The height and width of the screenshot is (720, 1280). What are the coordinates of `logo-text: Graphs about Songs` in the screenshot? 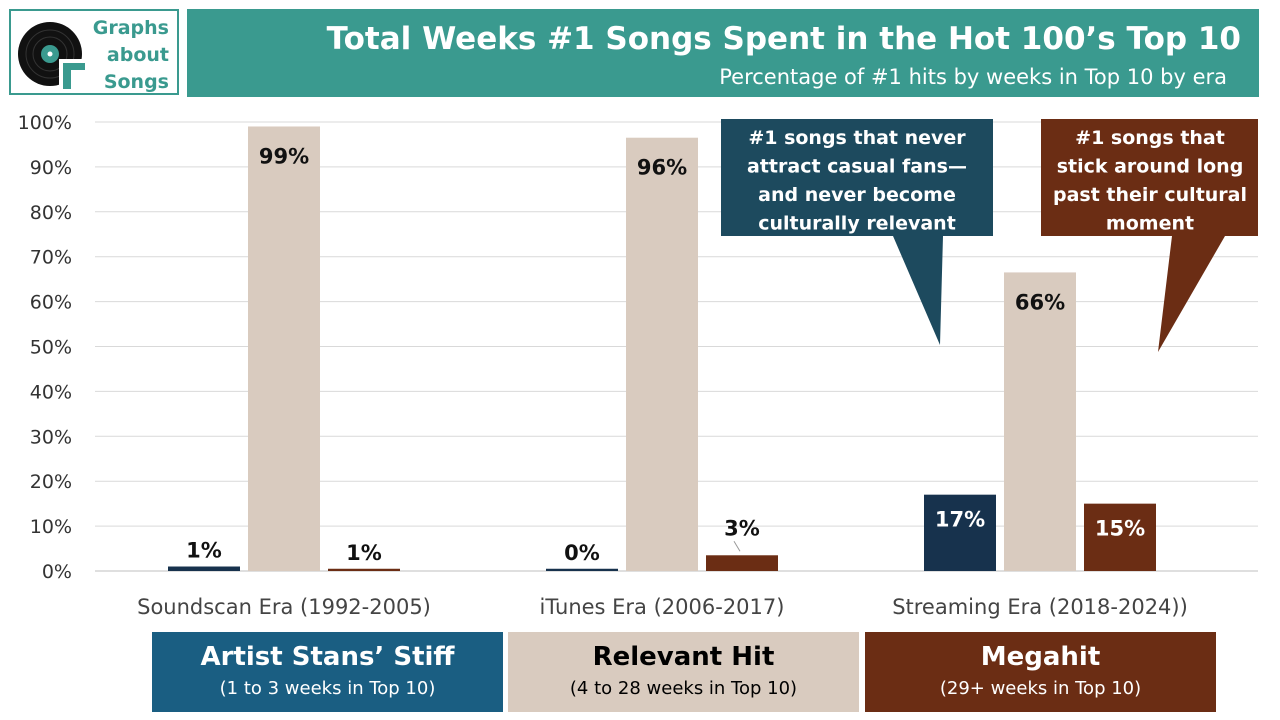 It's located at (131, 55).